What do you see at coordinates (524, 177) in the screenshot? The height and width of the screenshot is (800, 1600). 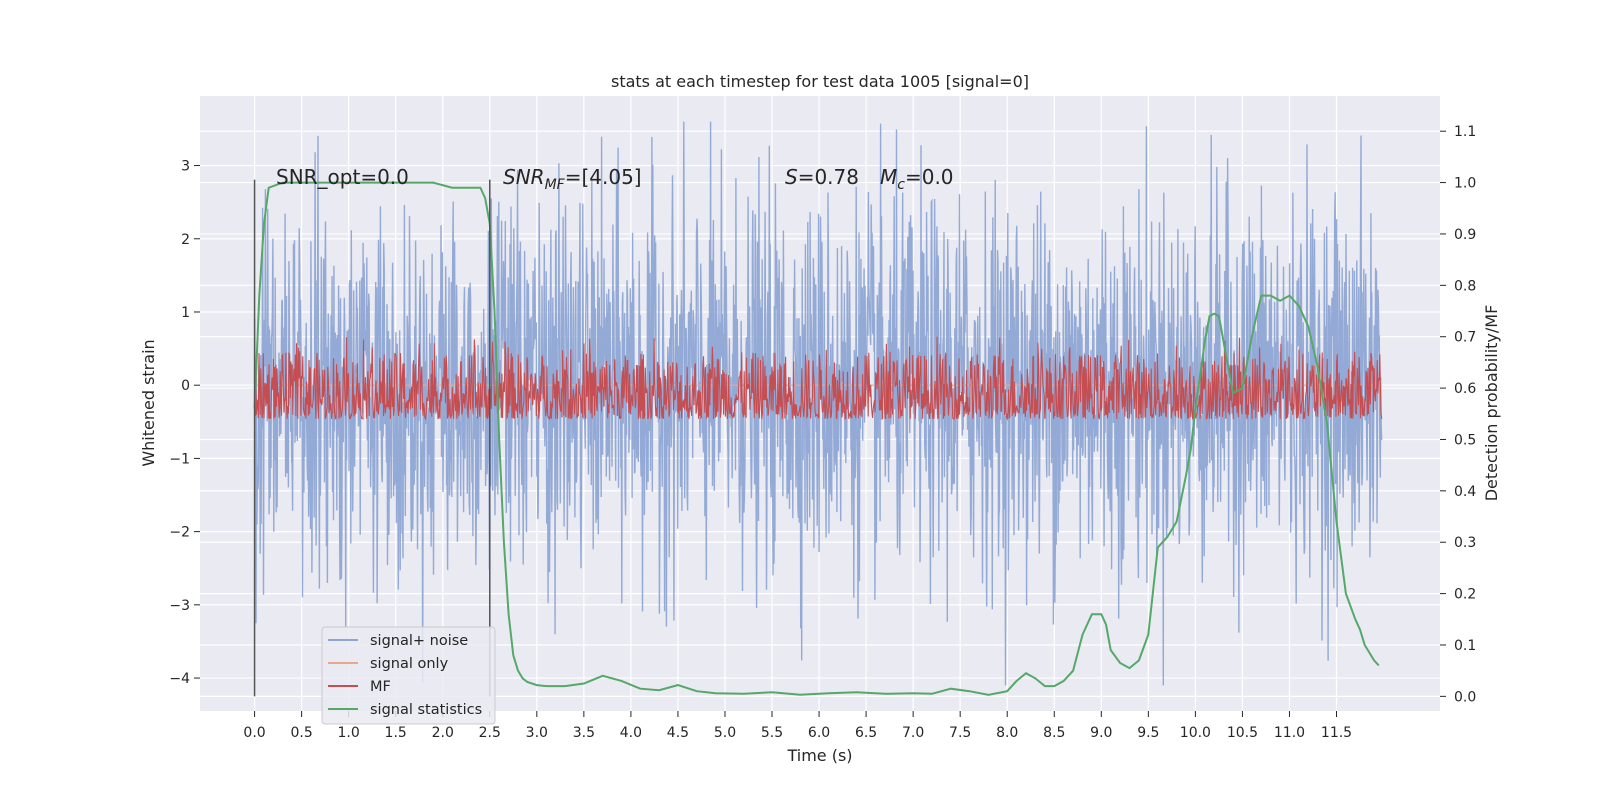 I see `snr-mf-symbol: SNR` at bounding box center [524, 177].